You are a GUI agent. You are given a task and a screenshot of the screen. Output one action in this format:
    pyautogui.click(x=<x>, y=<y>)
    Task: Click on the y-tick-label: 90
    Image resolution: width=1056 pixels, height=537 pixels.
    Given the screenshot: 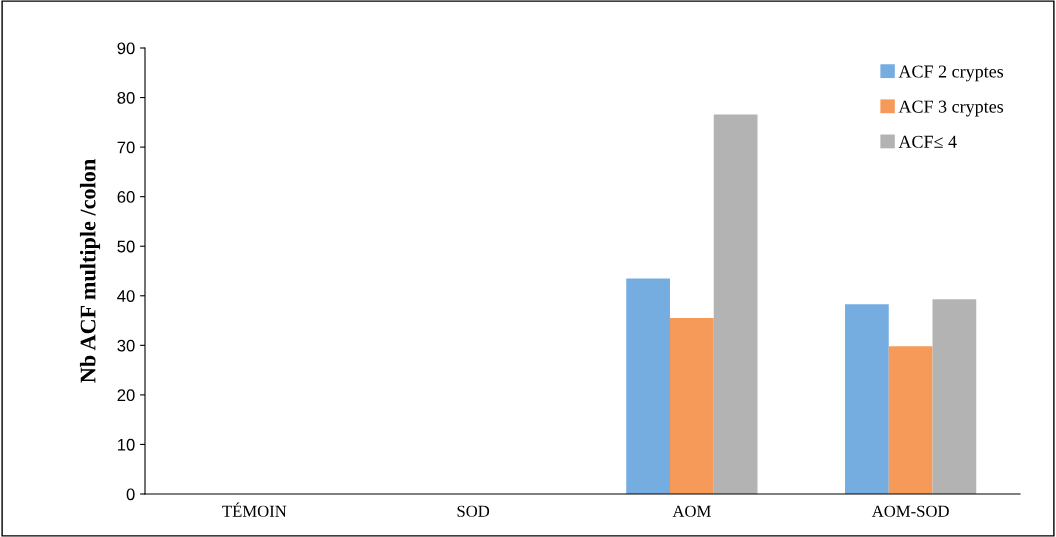 What is the action you would take?
    pyautogui.click(x=126, y=48)
    